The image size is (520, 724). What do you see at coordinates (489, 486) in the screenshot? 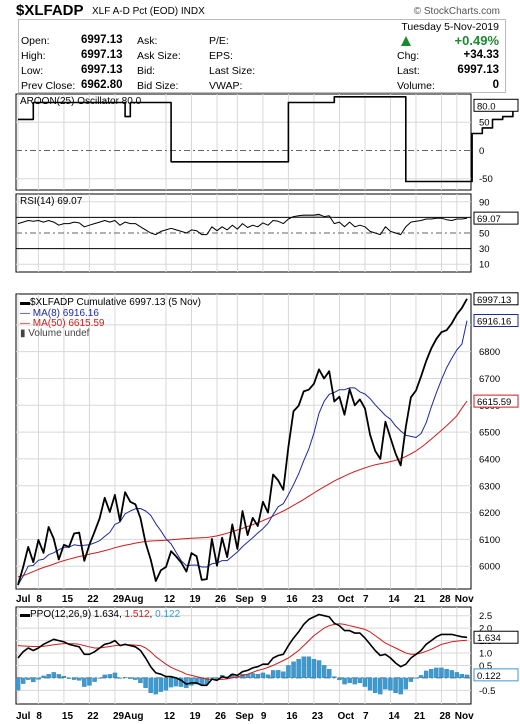
I see `price-tick-5: 6300` at bounding box center [489, 486].